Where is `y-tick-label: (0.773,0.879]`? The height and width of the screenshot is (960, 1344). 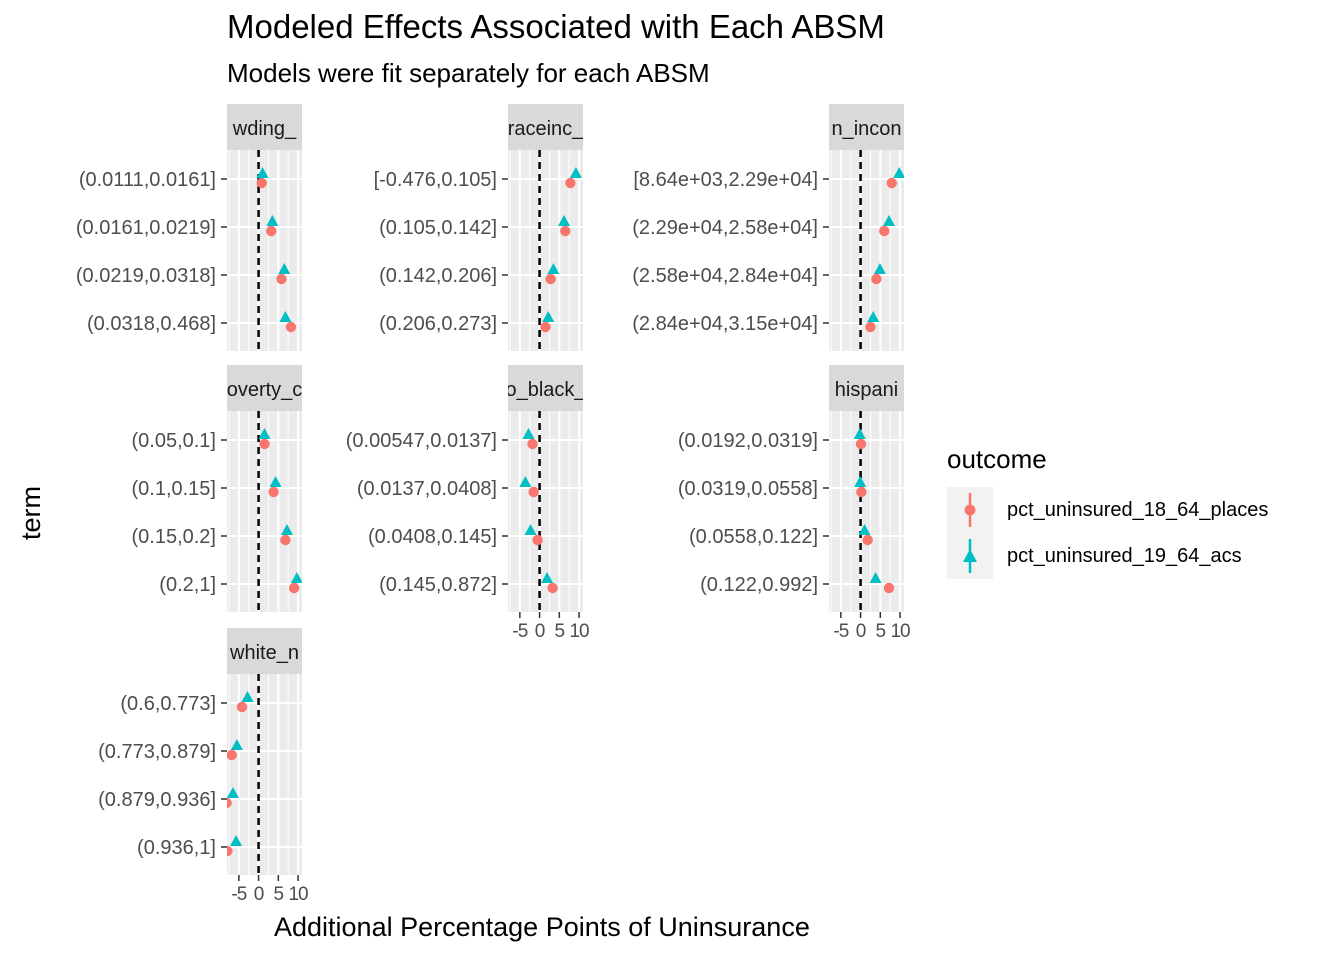
y-tick-label: (0.773,0.879] is located at coordinates (157, 752).